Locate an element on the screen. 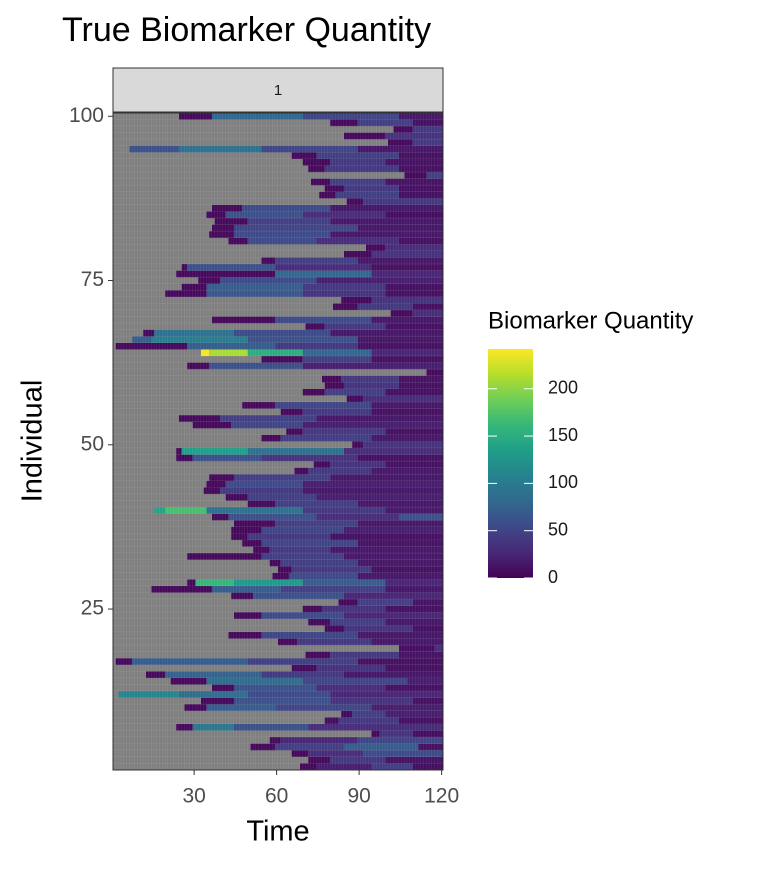  colorbar-tick-label: 0 is located at coordinates (553, 577).